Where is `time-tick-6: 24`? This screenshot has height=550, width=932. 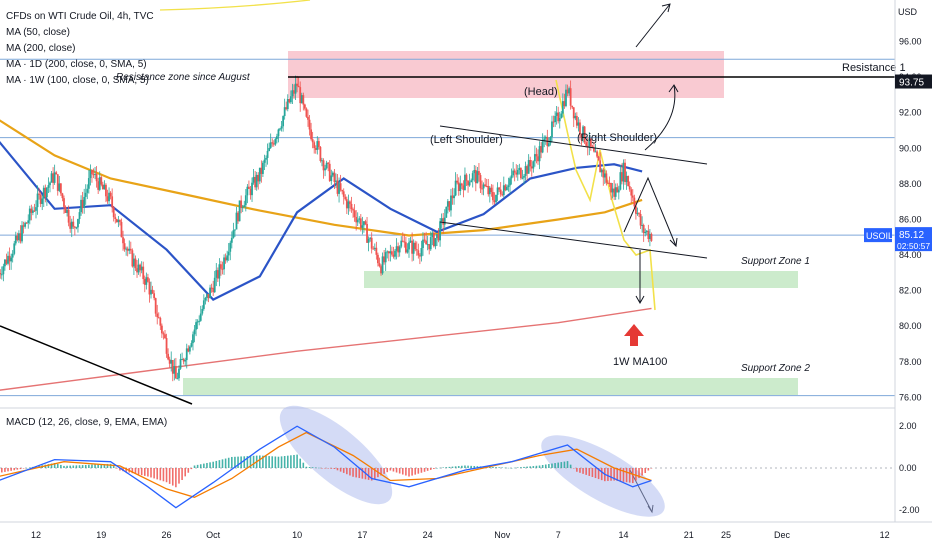 time-tick-6: 24 is located at coordinates (428, 535).